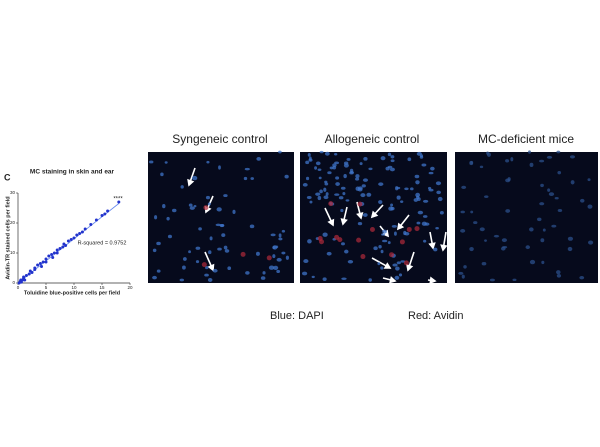 Image resolution: width=600 pixels, height=447 pixels. Describe the element at coordinates (102, 243) in the screenshot. I see `annotation: R-squared = 0.9752` at that location.